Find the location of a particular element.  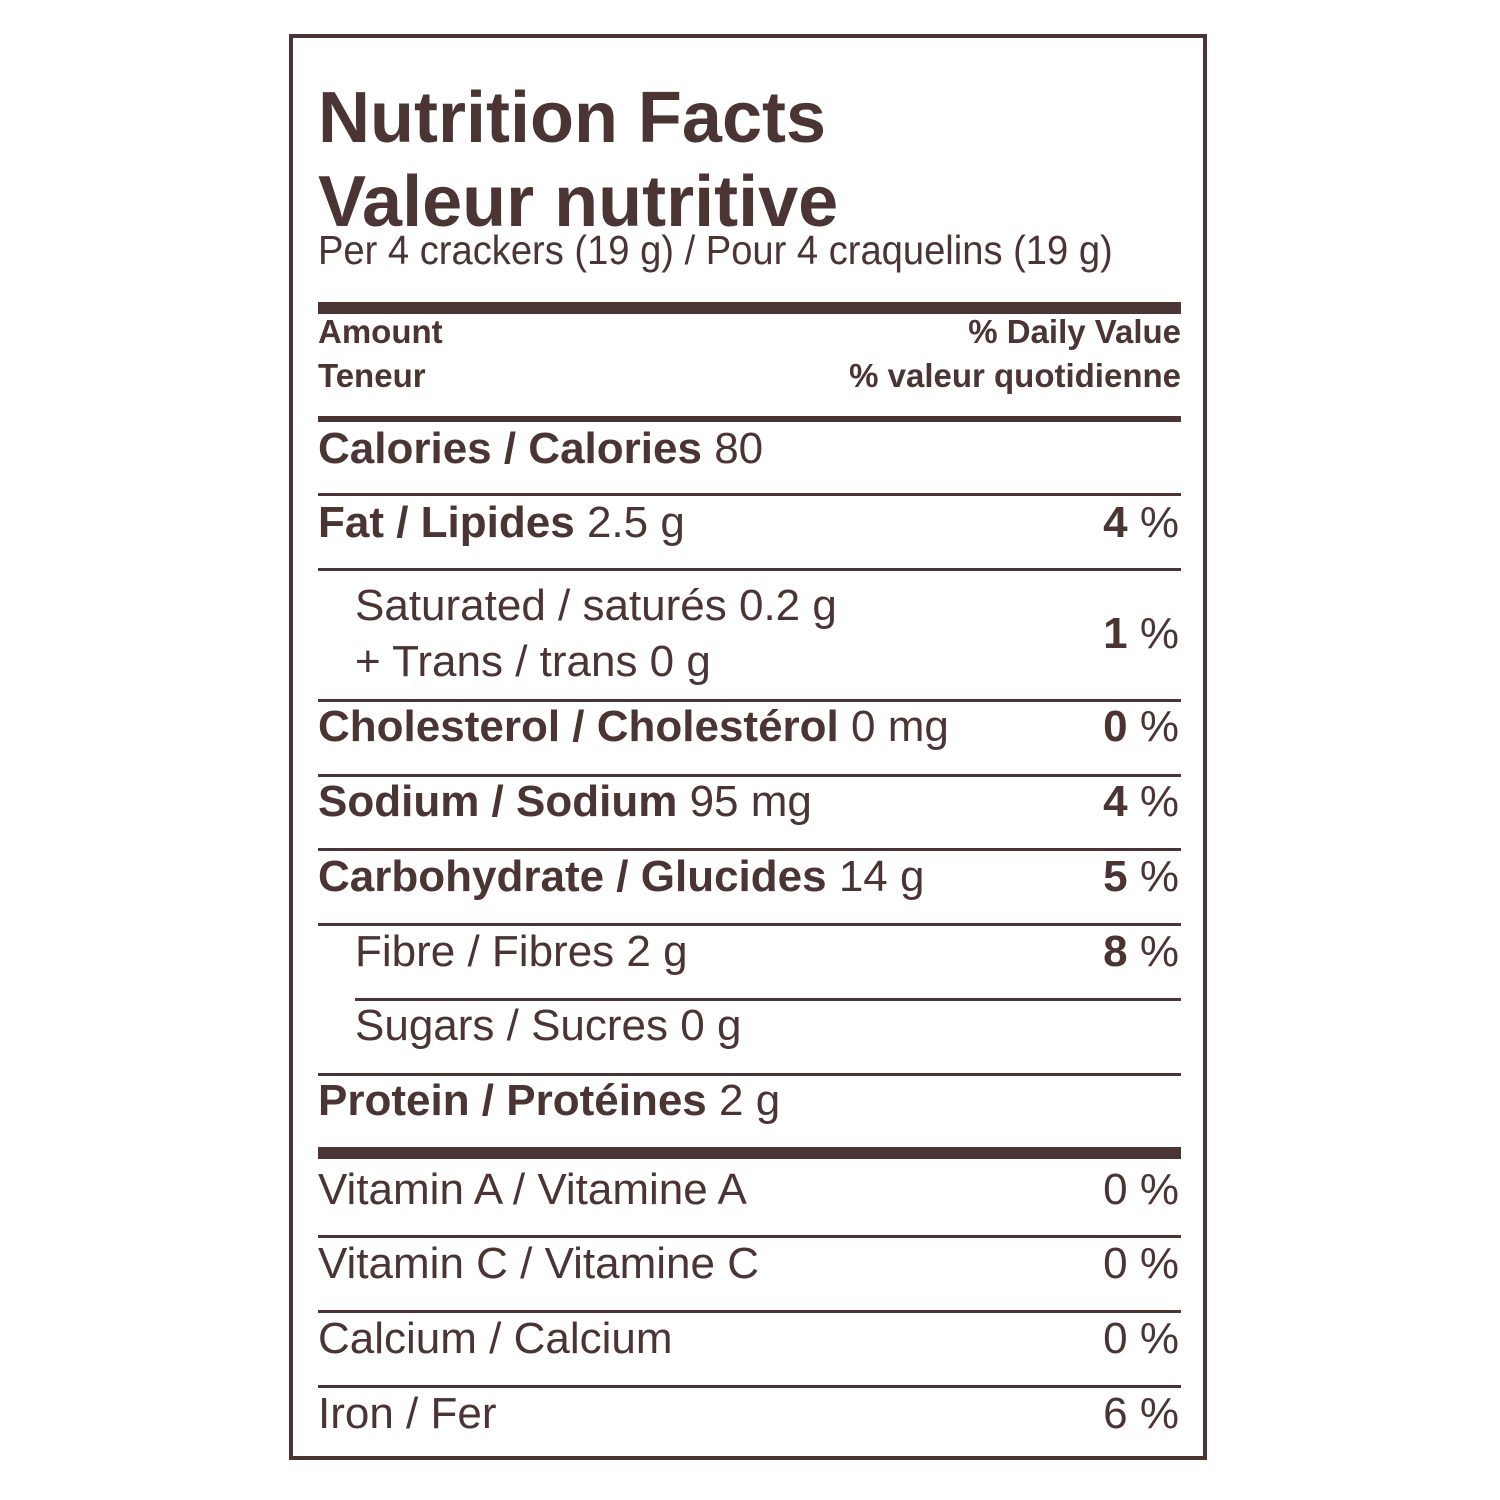

medium-divider is located at coordinates (749, 419).